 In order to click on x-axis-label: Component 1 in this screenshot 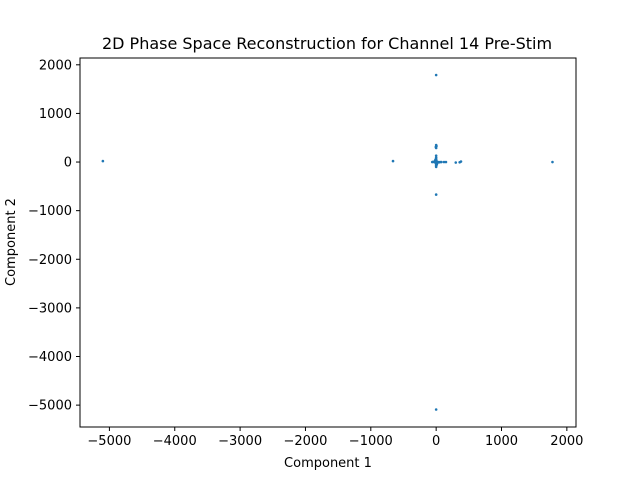, I will do `click(328, 463)`.